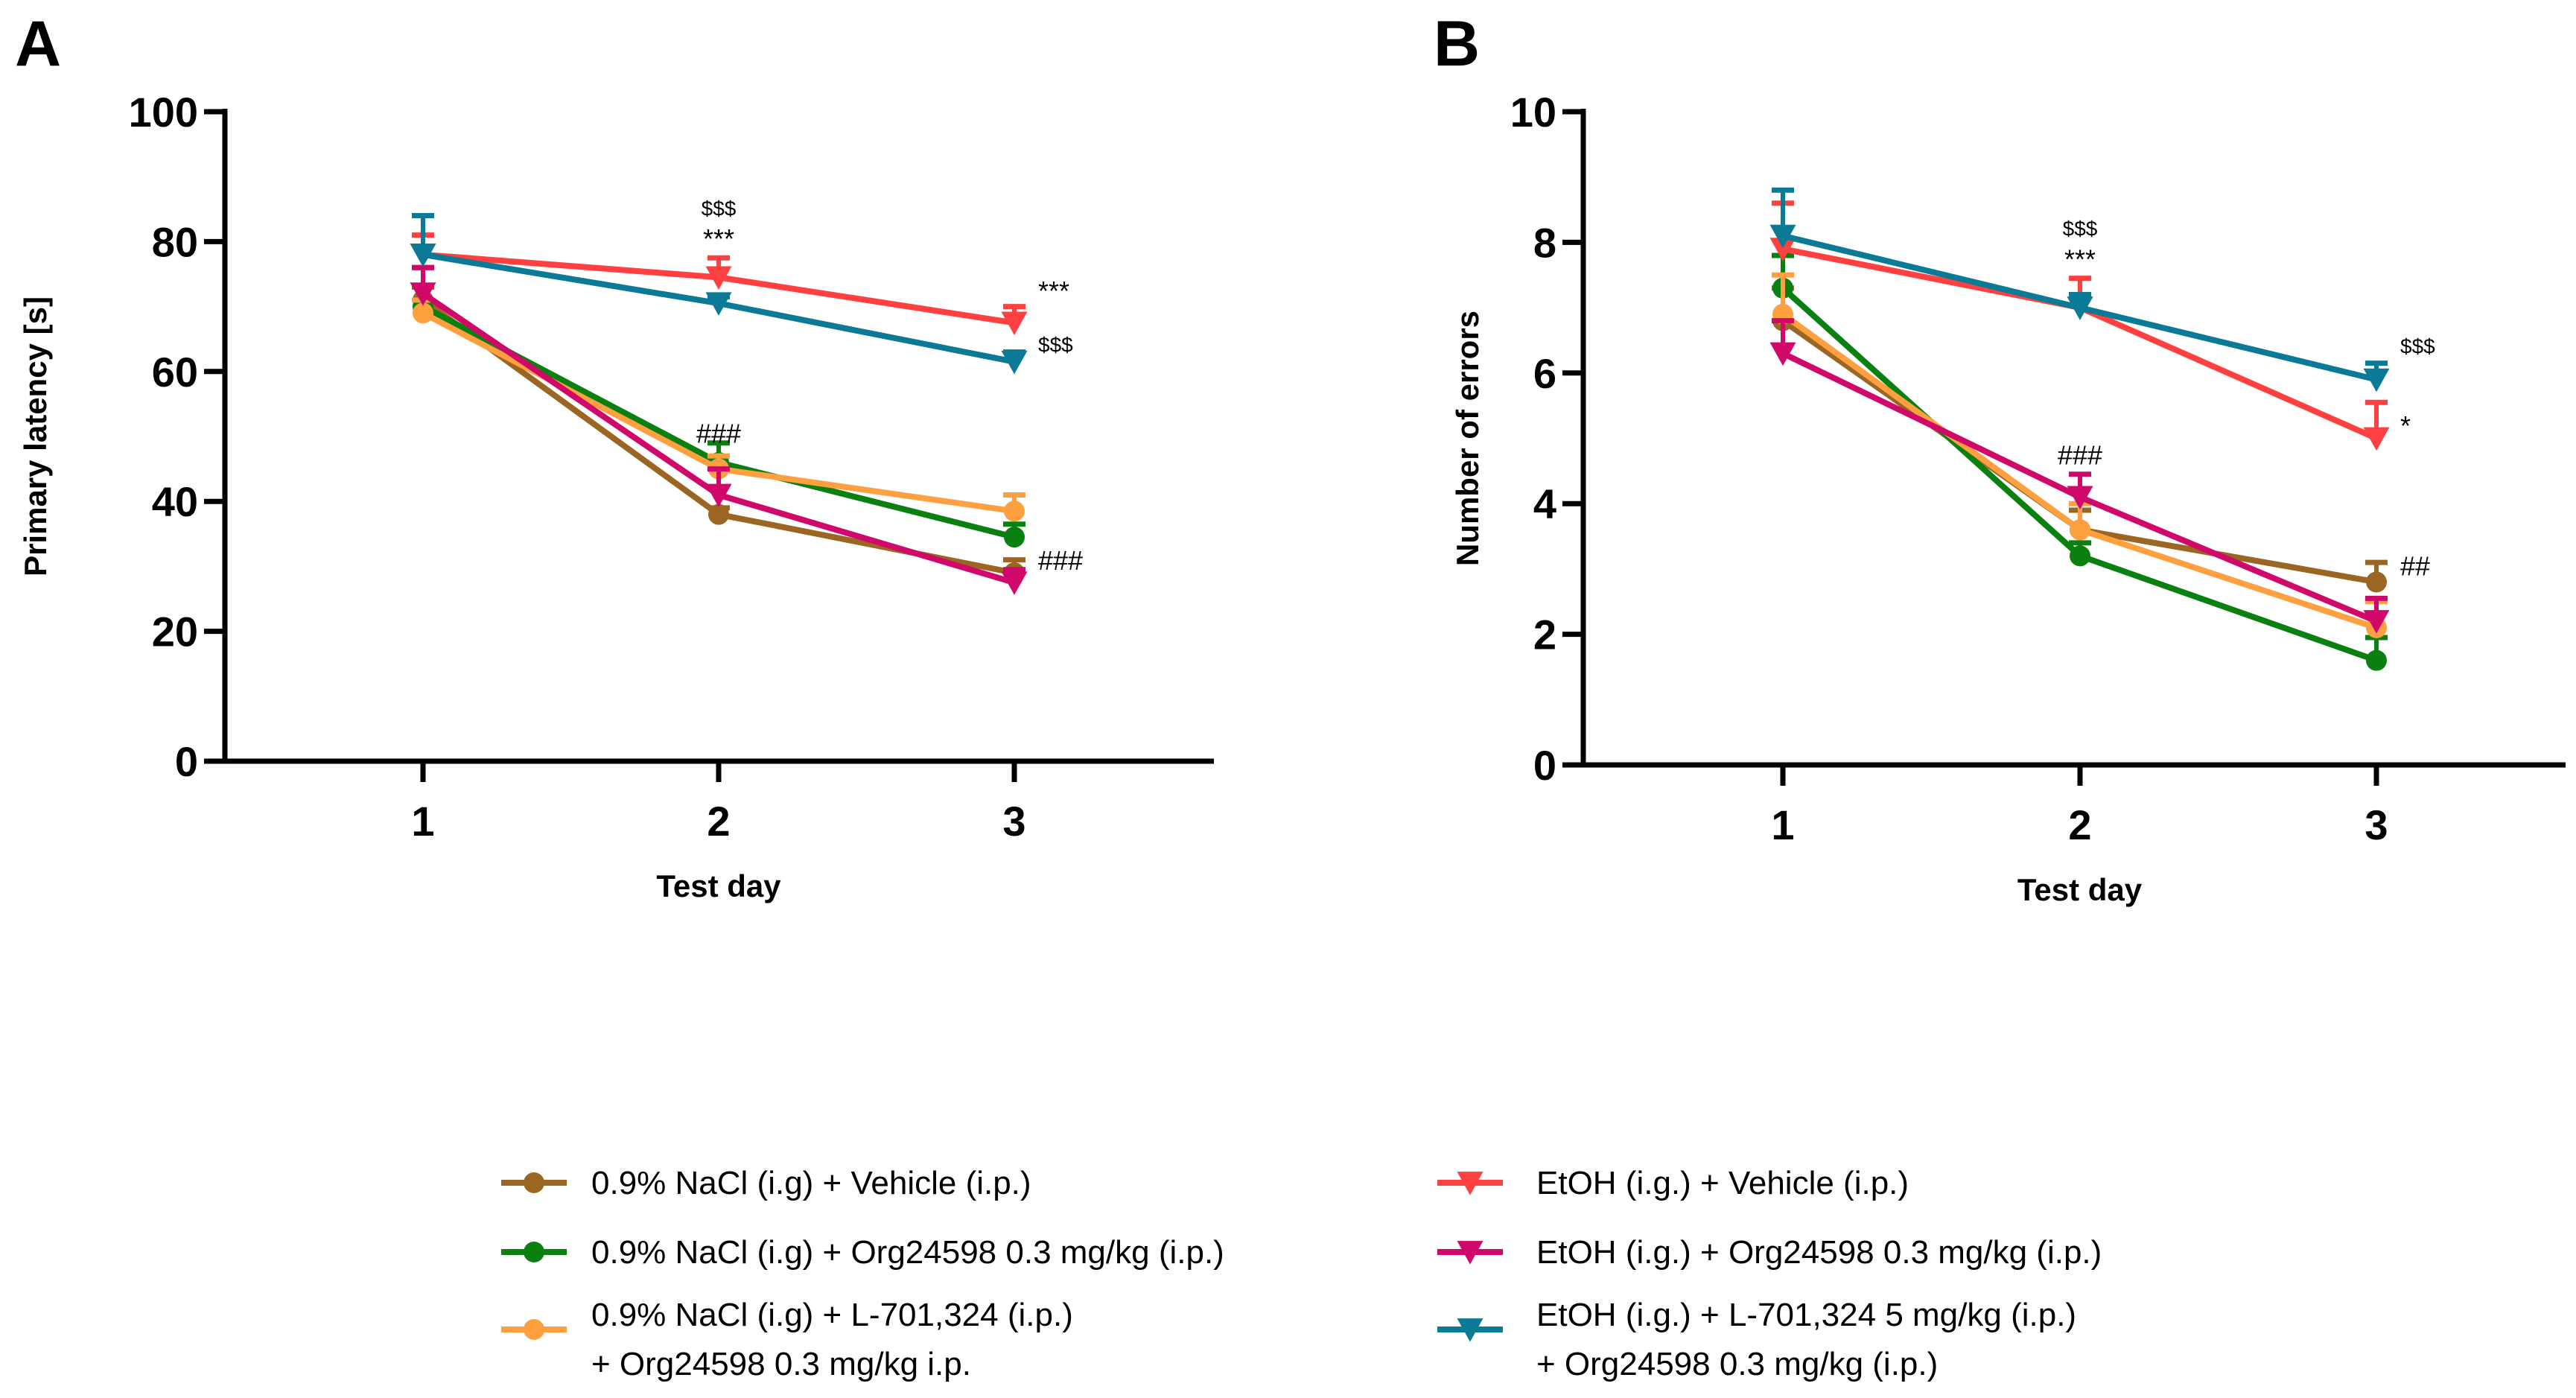 The height and width of the screenshot is (1398, 2576). I want to click on legend-label: + Org24598 0.3 mg/kg i.p., so click(781, 1364).